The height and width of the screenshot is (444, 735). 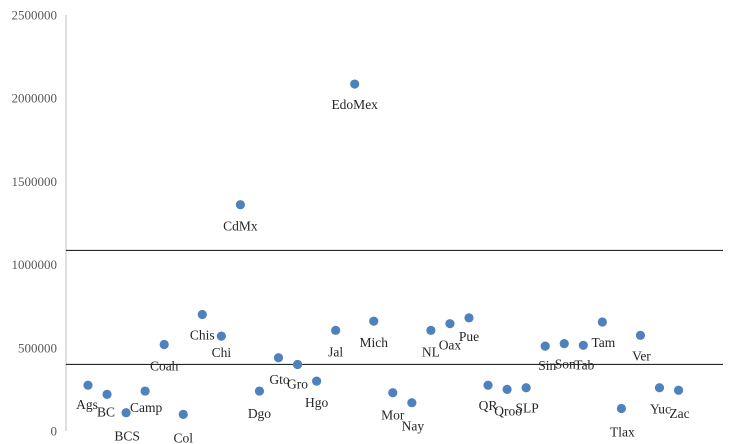 What do you see at coordinates (146, 407) in the screenshot?
I see `point-label: Camp` at bounding box center [146, 407].